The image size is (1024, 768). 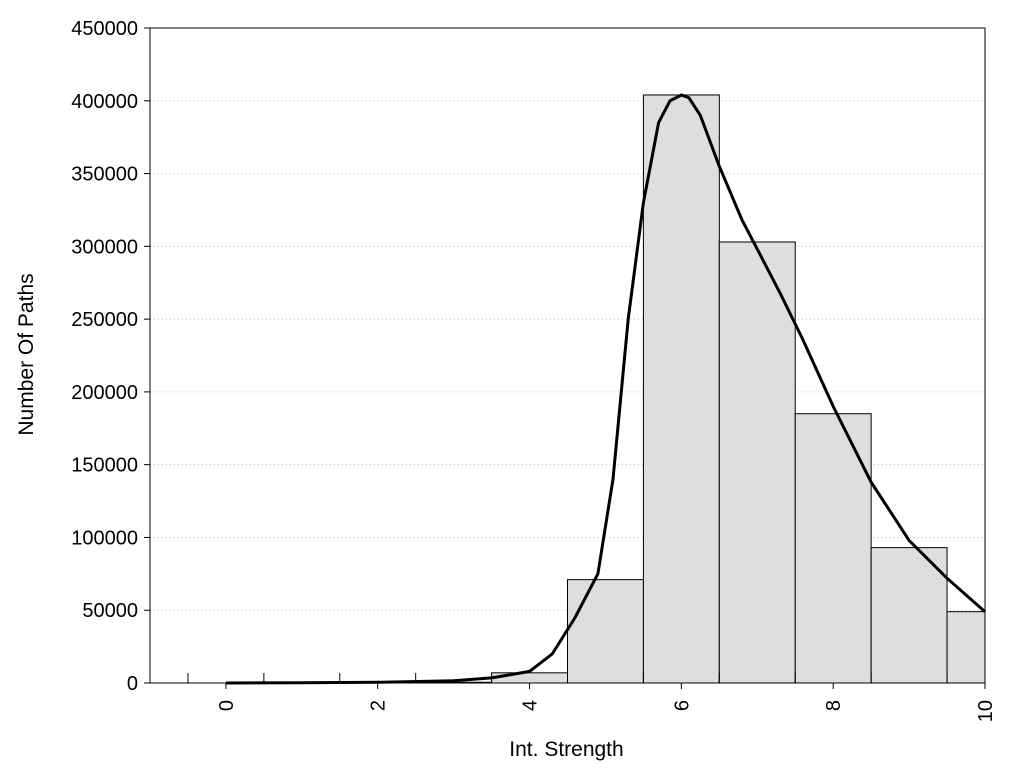 What do you see at coordinates (227, 705) in the screenshot?
I see `x-tick-label-0: 0` at bounding box center [227, 705].